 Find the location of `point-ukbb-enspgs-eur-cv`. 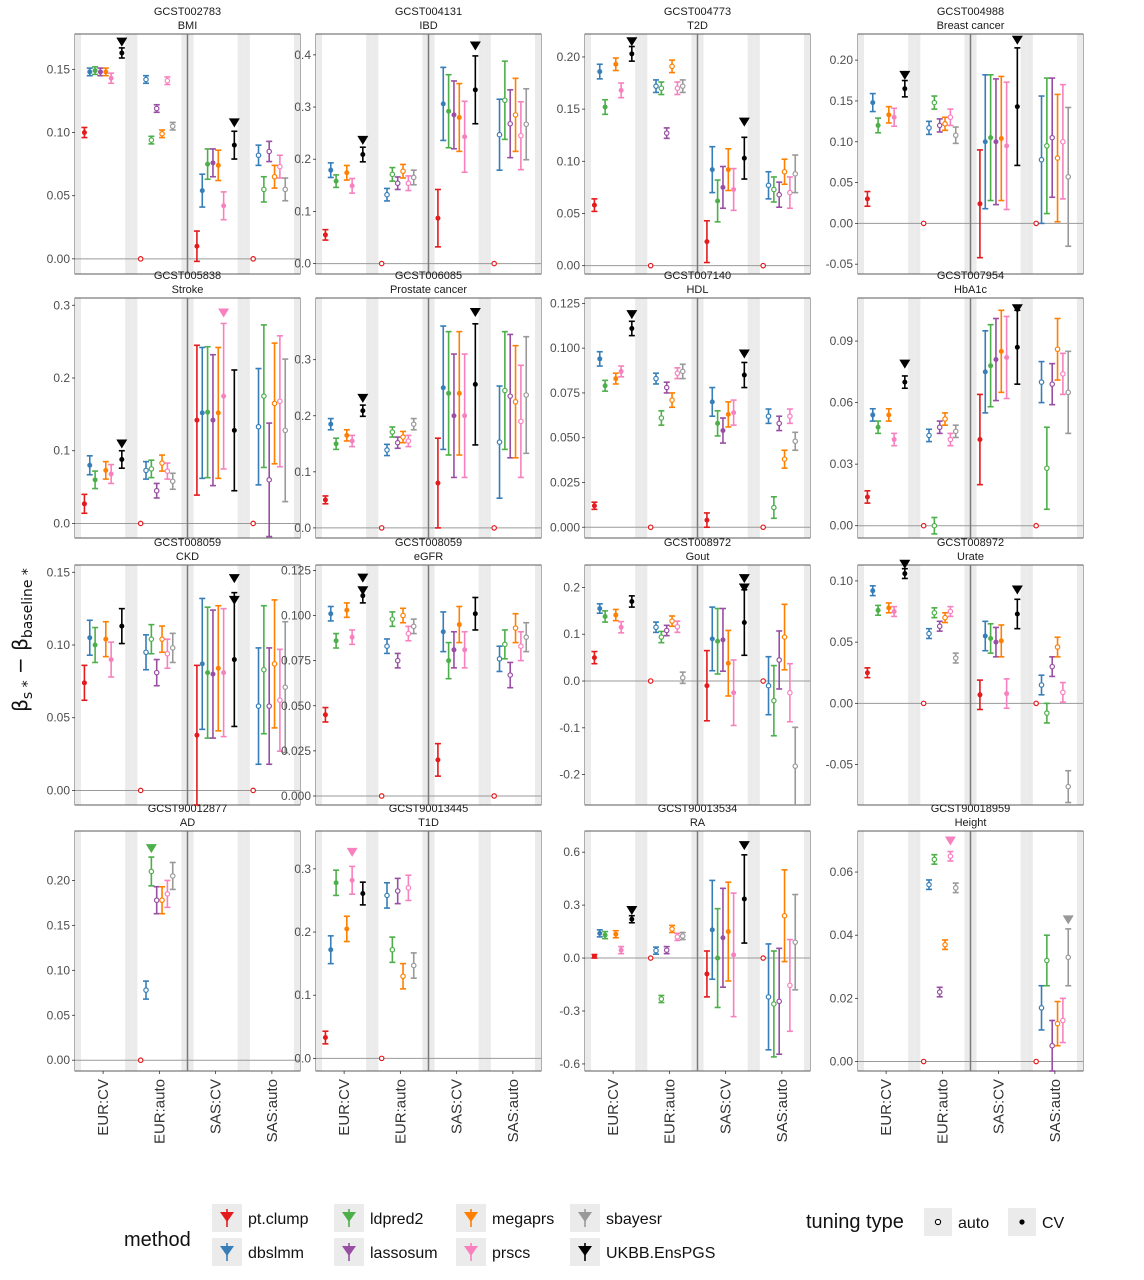

point-ukbb-enspgs-eur-cv is located at coordinates (631, 919).